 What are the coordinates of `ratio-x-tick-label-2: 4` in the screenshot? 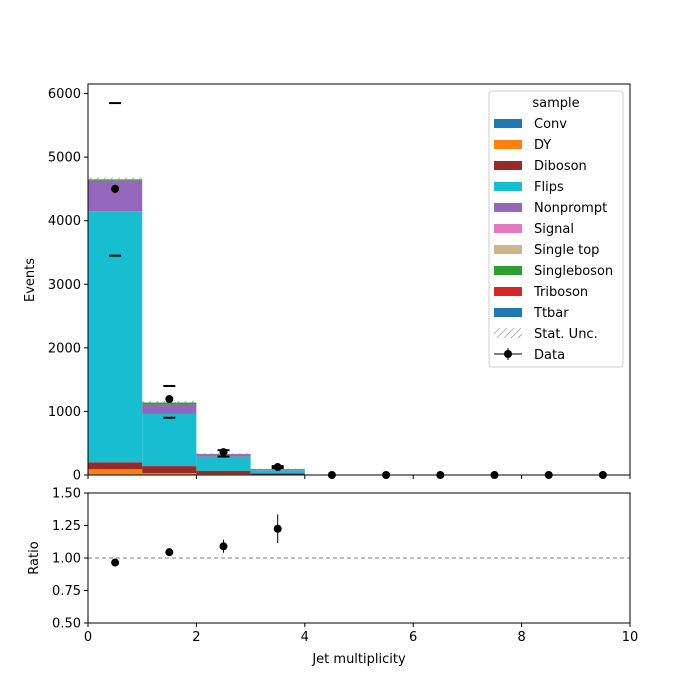 It's located at (305, 637).